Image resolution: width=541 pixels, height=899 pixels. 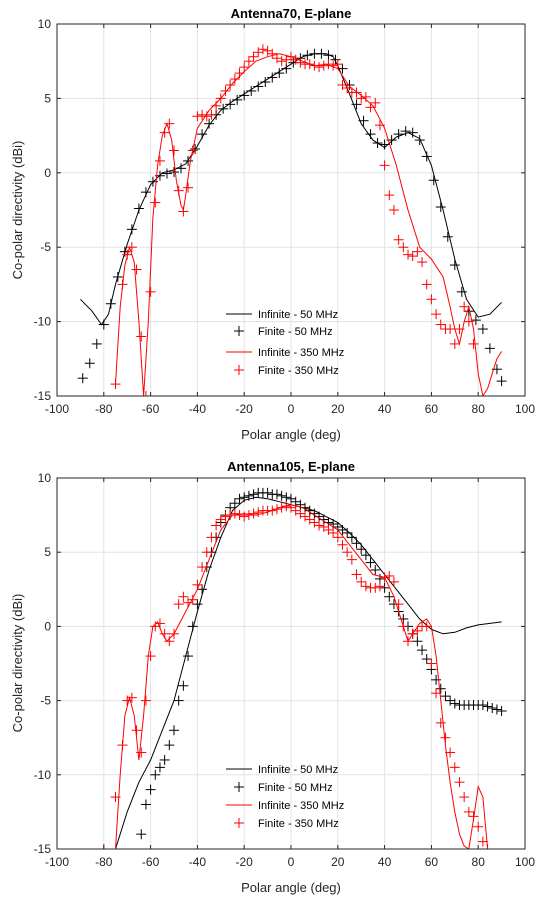 What do you see at coordinates (291, 434) in the screenshot?
I see `chart-1-x-axis-label: Polar angle (deg)` at bounding box center [291, 434].